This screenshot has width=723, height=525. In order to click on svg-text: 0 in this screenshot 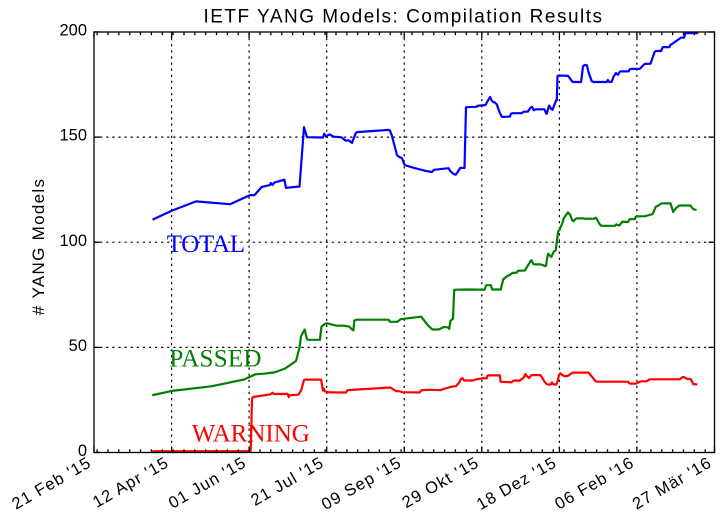, I will do `click(82, 451)`.